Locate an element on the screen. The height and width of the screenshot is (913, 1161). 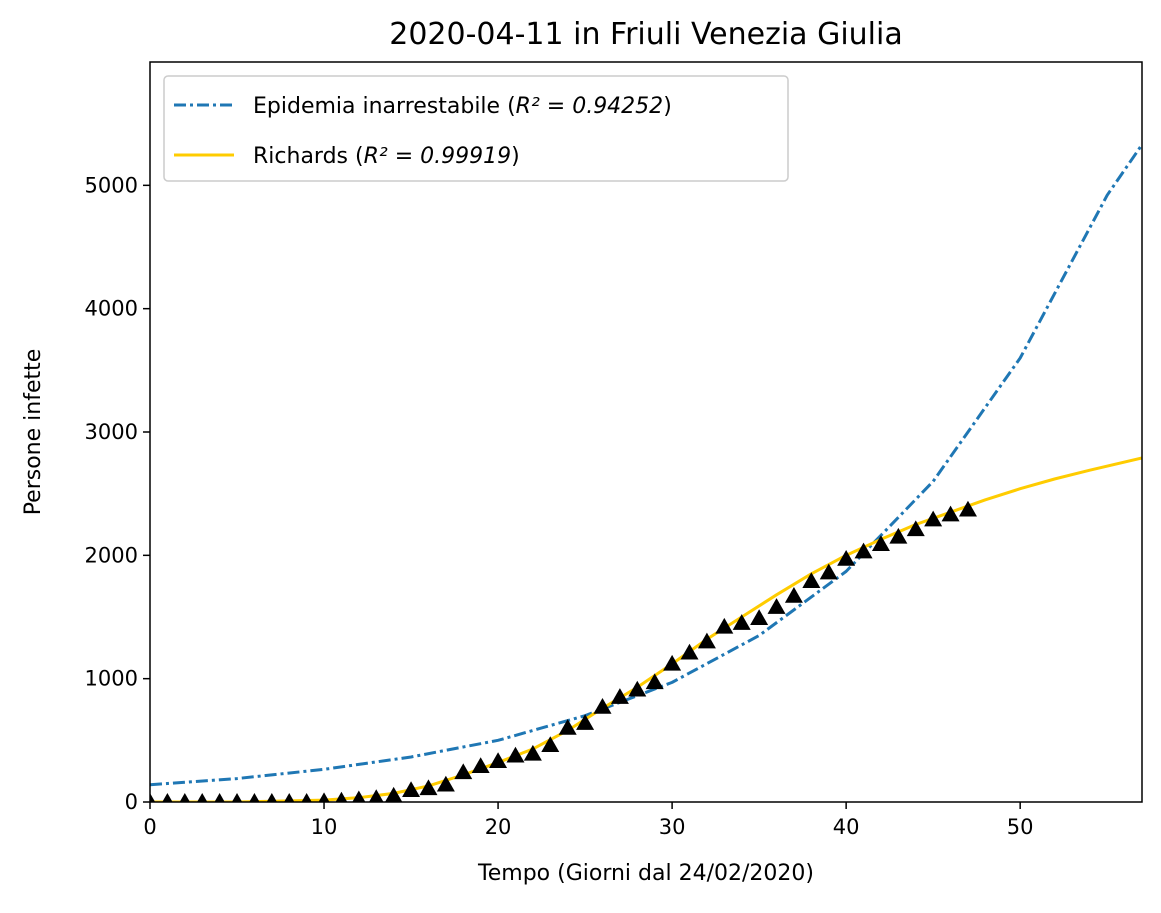
legend-label-richards: Richards (R² = 0.99919) is located at coordinates (386, 156).